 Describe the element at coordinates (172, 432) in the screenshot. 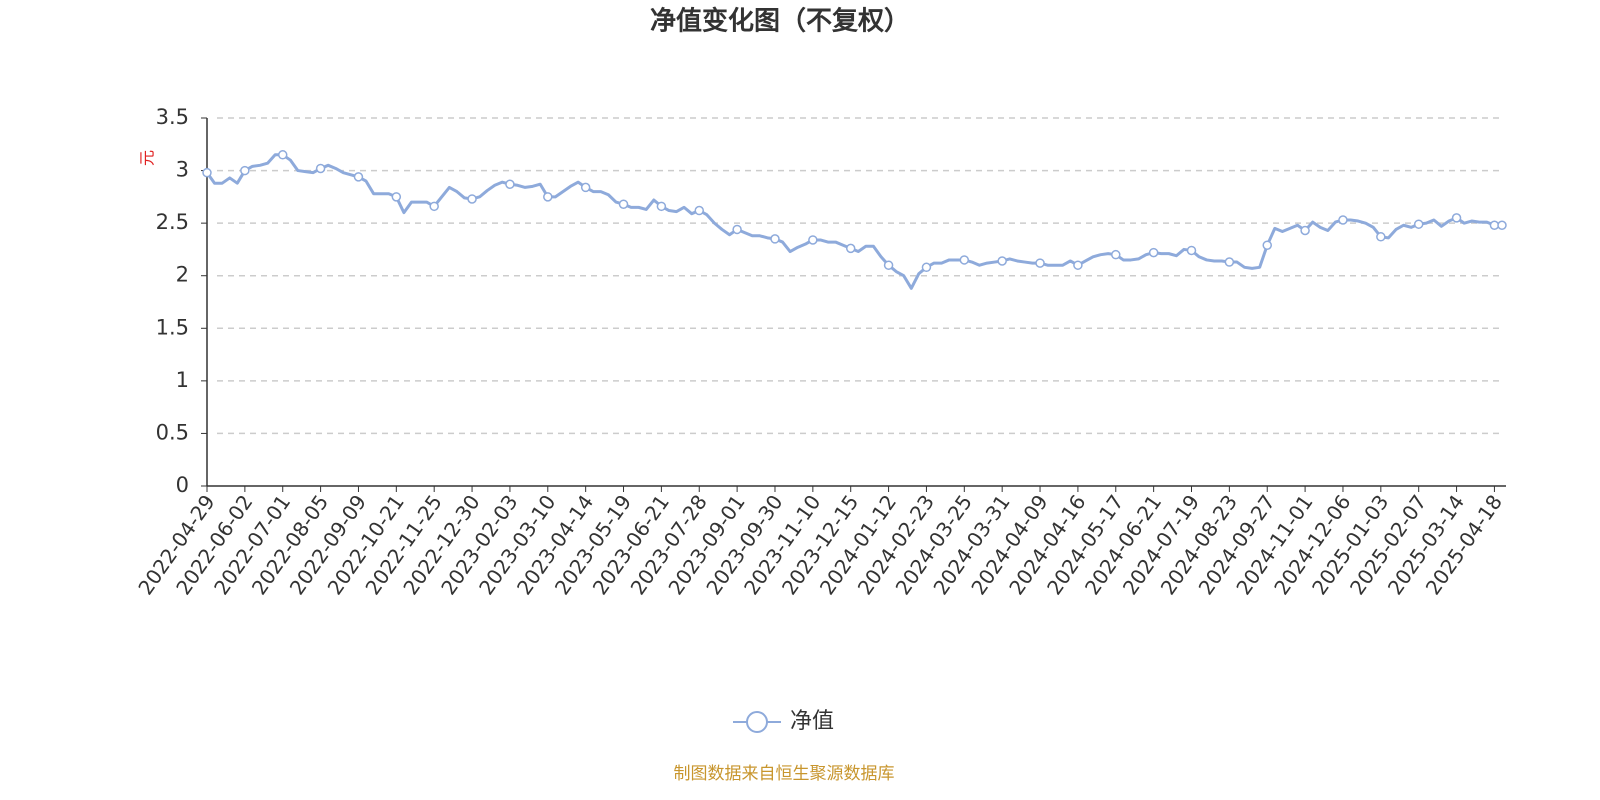

I see `y-tick-label: 0.5` at that location.